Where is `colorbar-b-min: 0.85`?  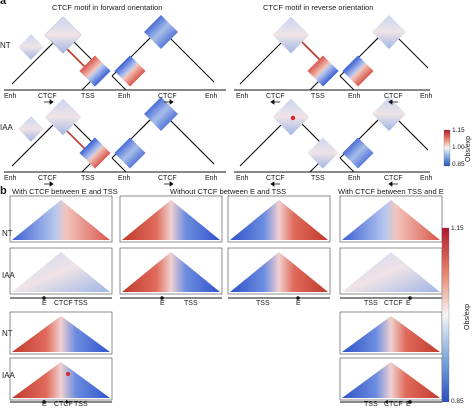
colorbar-b-min: 0.85 is located at coordinates (457, 401).